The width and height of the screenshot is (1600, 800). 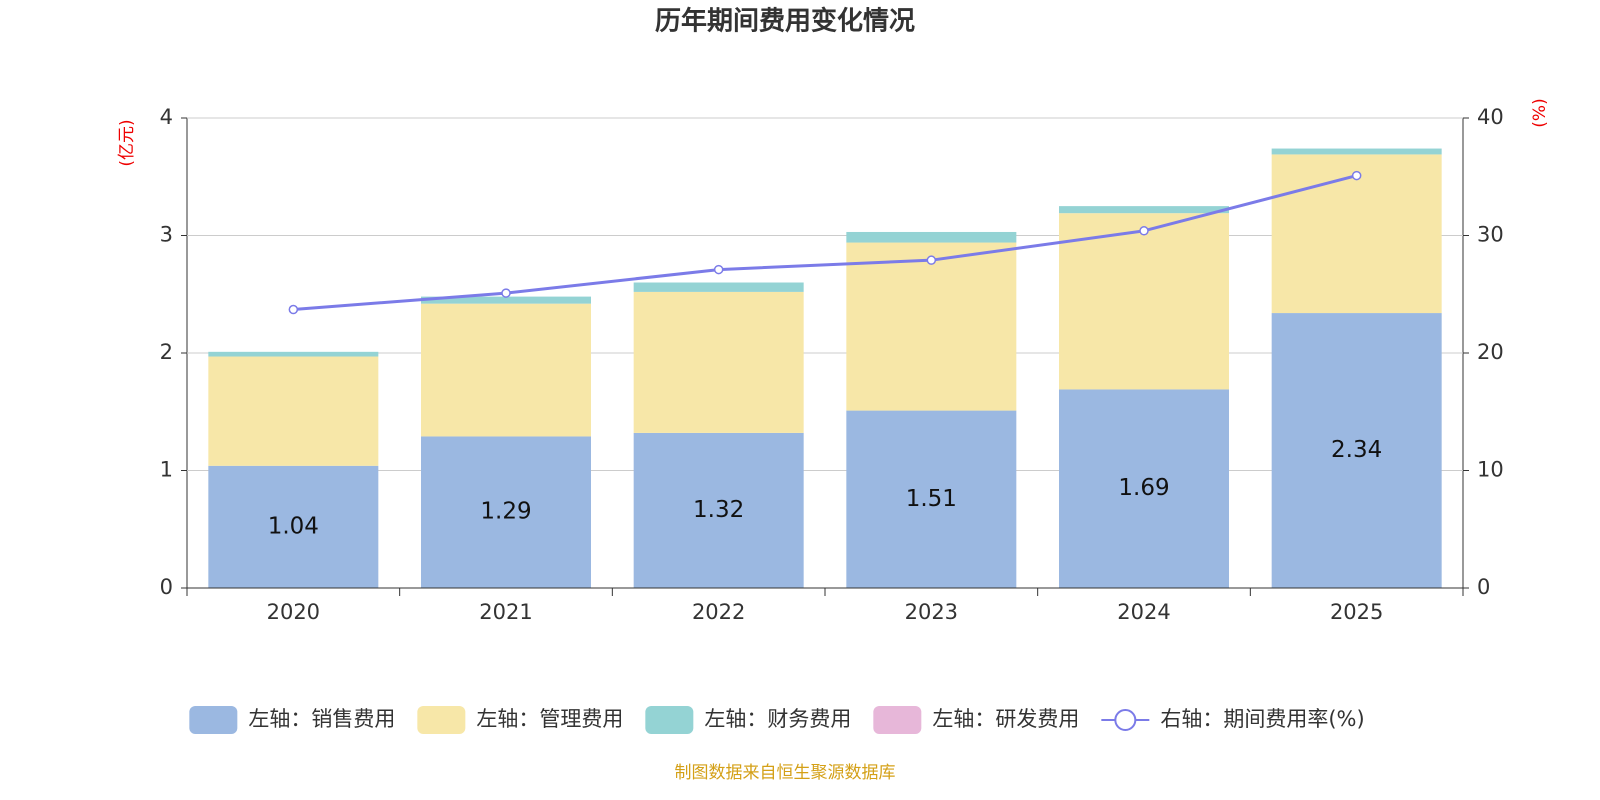 I want to click on y2-tick-label: 10, so click(x=1490, y=470).